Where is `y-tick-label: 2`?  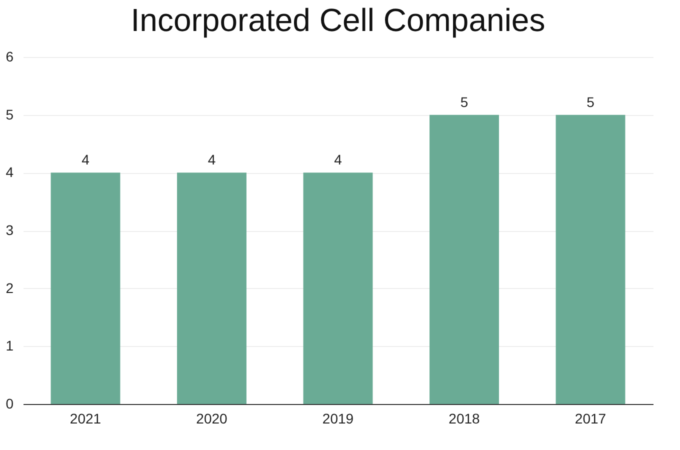
y-tick-label: 2 is located at coordinates (10, 288).